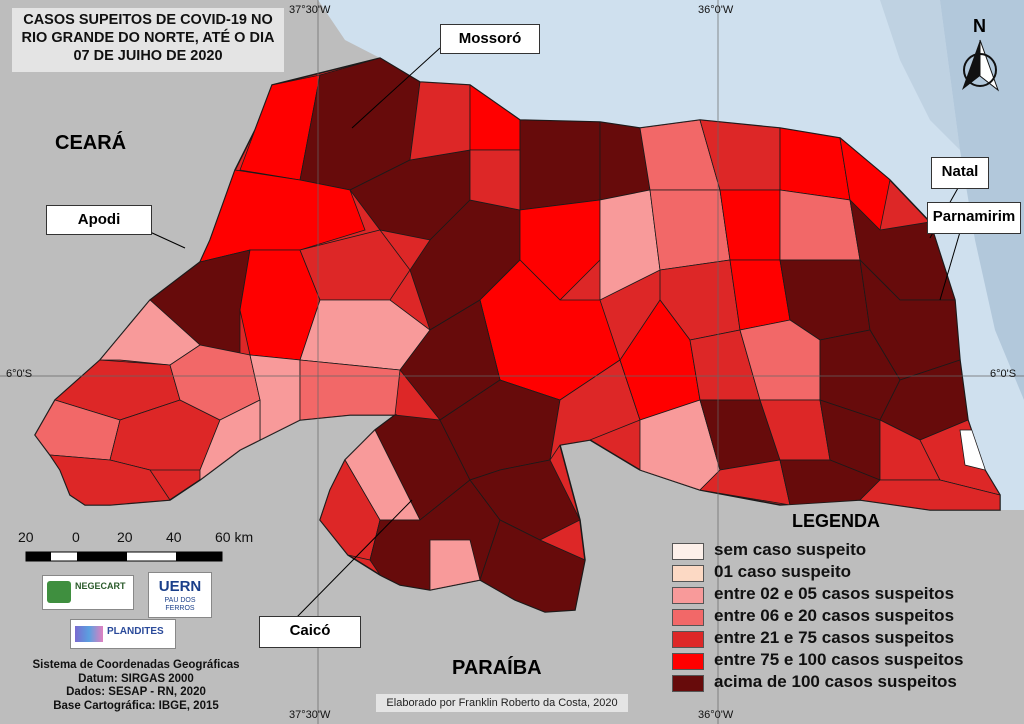 Image resolution: width=1024 pixels, height=724 pixels. I want to click on scale-label: 60 km, so click(234, 537).